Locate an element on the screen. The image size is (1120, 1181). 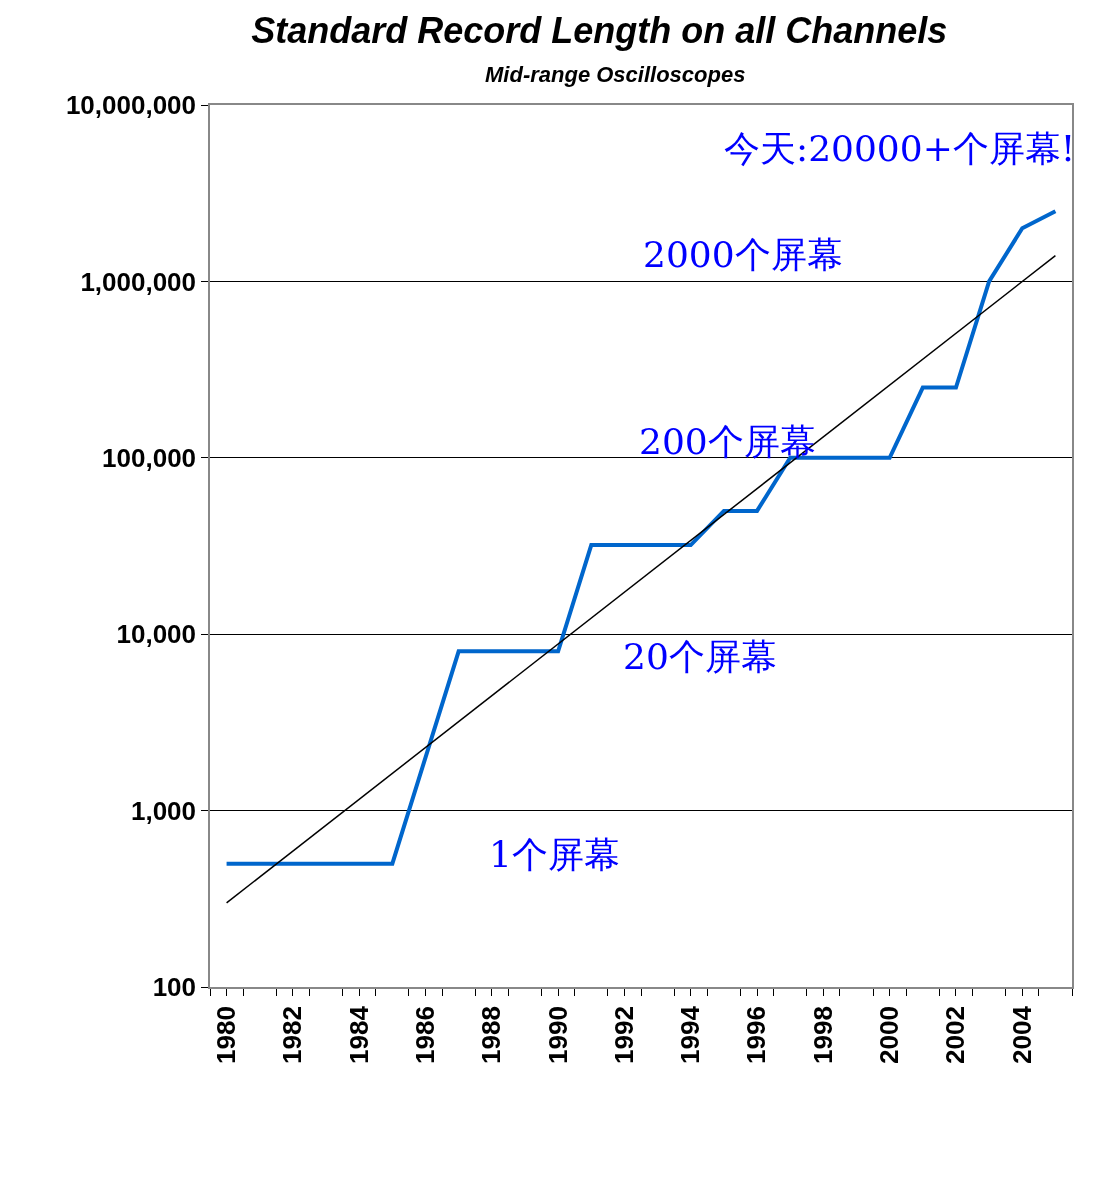
x-tick-label: 1988 is located at coordinates (491, 1035).